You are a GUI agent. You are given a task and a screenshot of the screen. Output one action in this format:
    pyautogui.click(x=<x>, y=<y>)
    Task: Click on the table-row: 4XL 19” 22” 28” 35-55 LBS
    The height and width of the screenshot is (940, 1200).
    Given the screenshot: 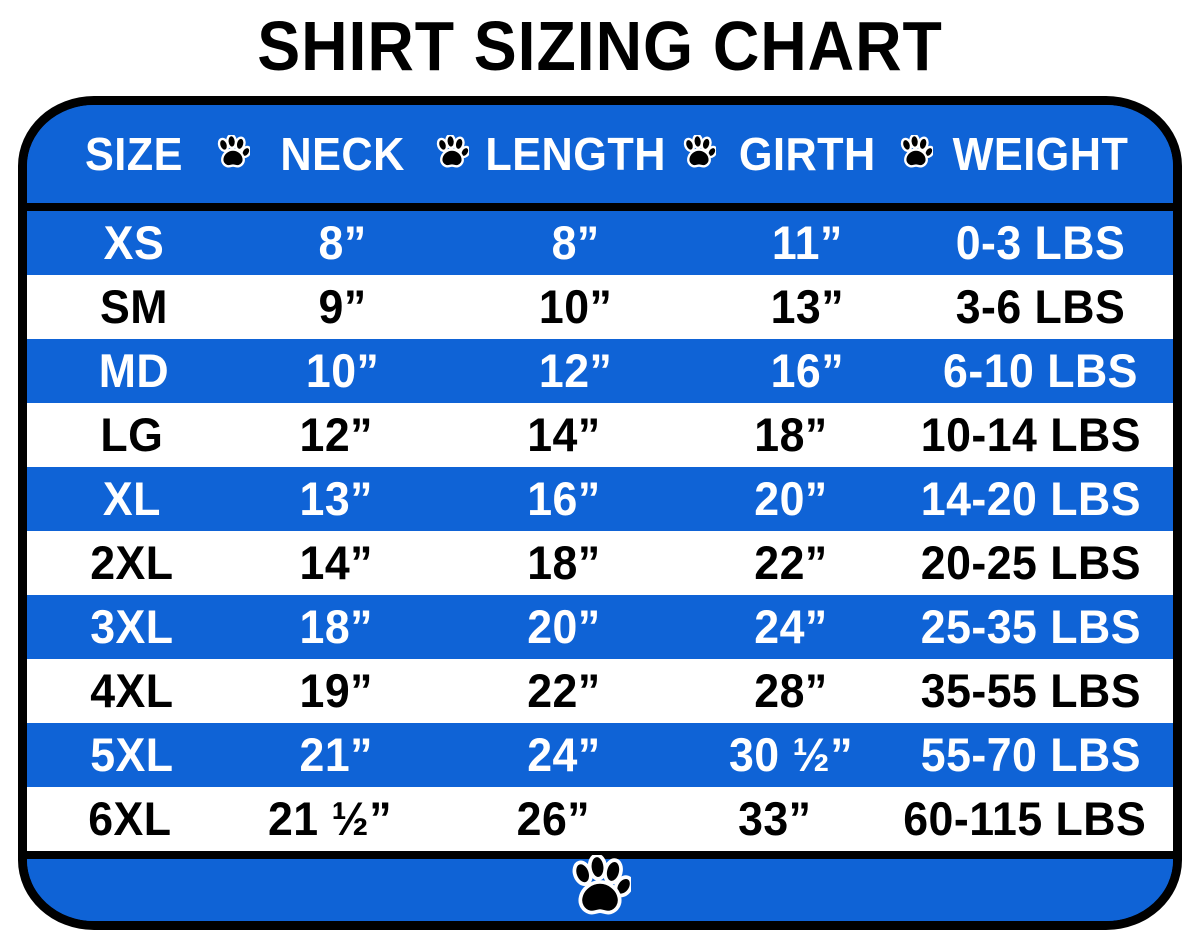 What is the action you would take?
    pyautogui.click(x=600, y=691)
    